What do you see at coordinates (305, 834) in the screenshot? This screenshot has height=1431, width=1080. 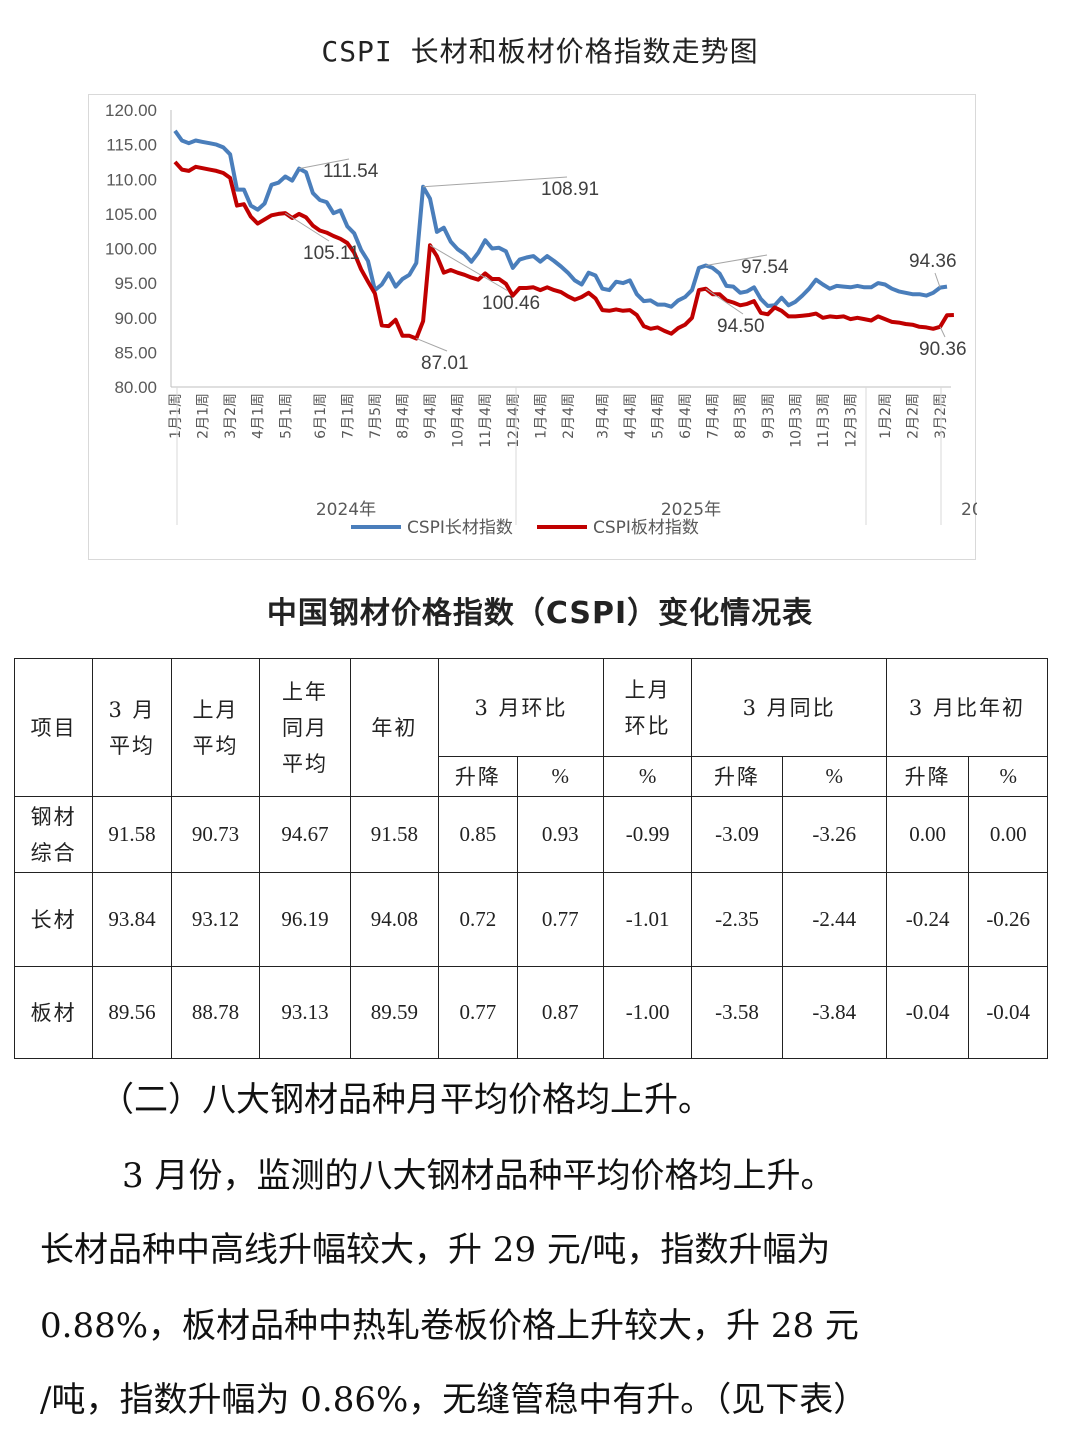 I see `cell: 94.67` at bounding box center [305, 834].